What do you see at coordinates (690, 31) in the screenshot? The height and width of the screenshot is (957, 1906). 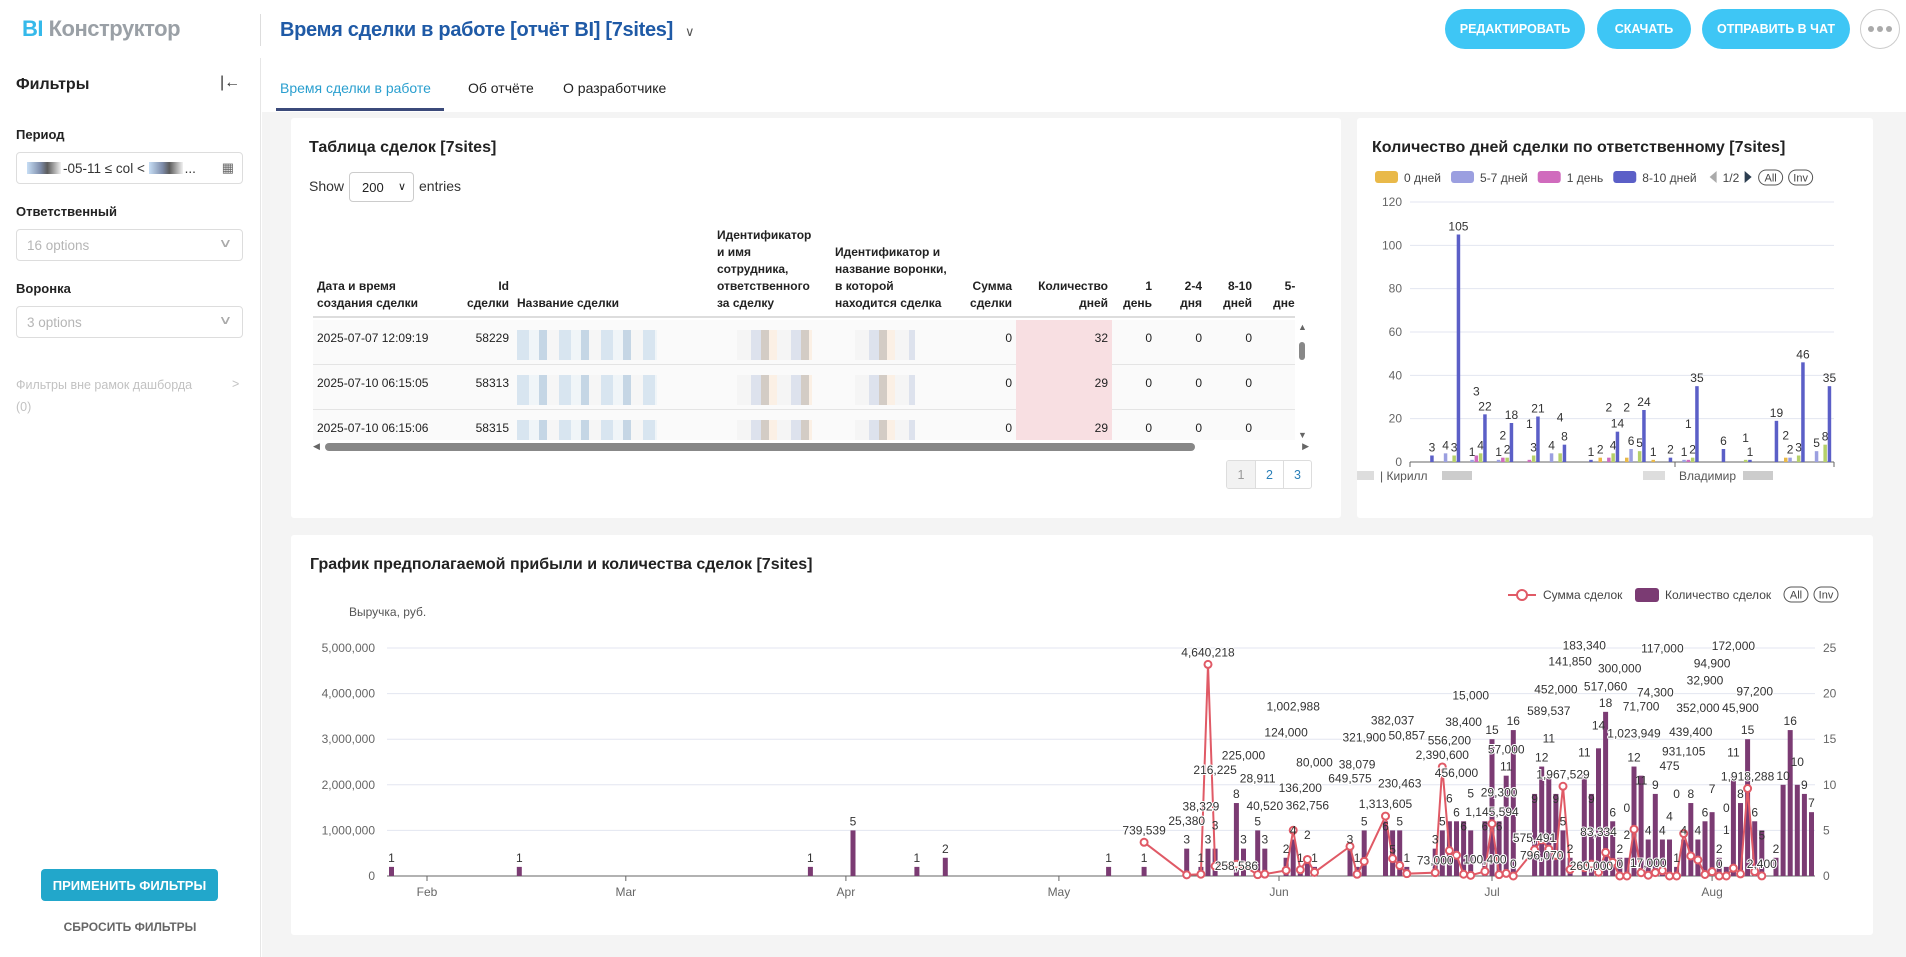 I see `chevron-down-icon: ∨` at bounding box center [690, 31].